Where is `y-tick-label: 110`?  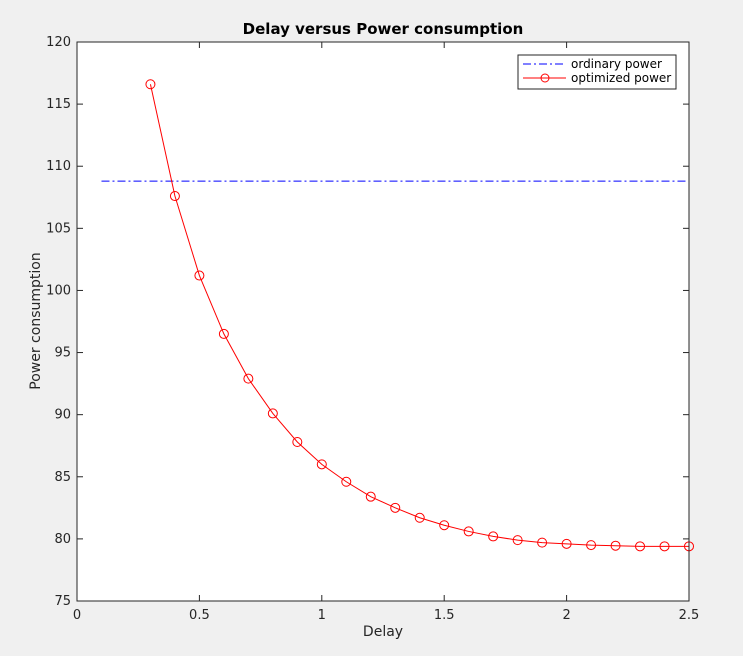 y-tick-label: 110 is located at coordinates (58, 166).